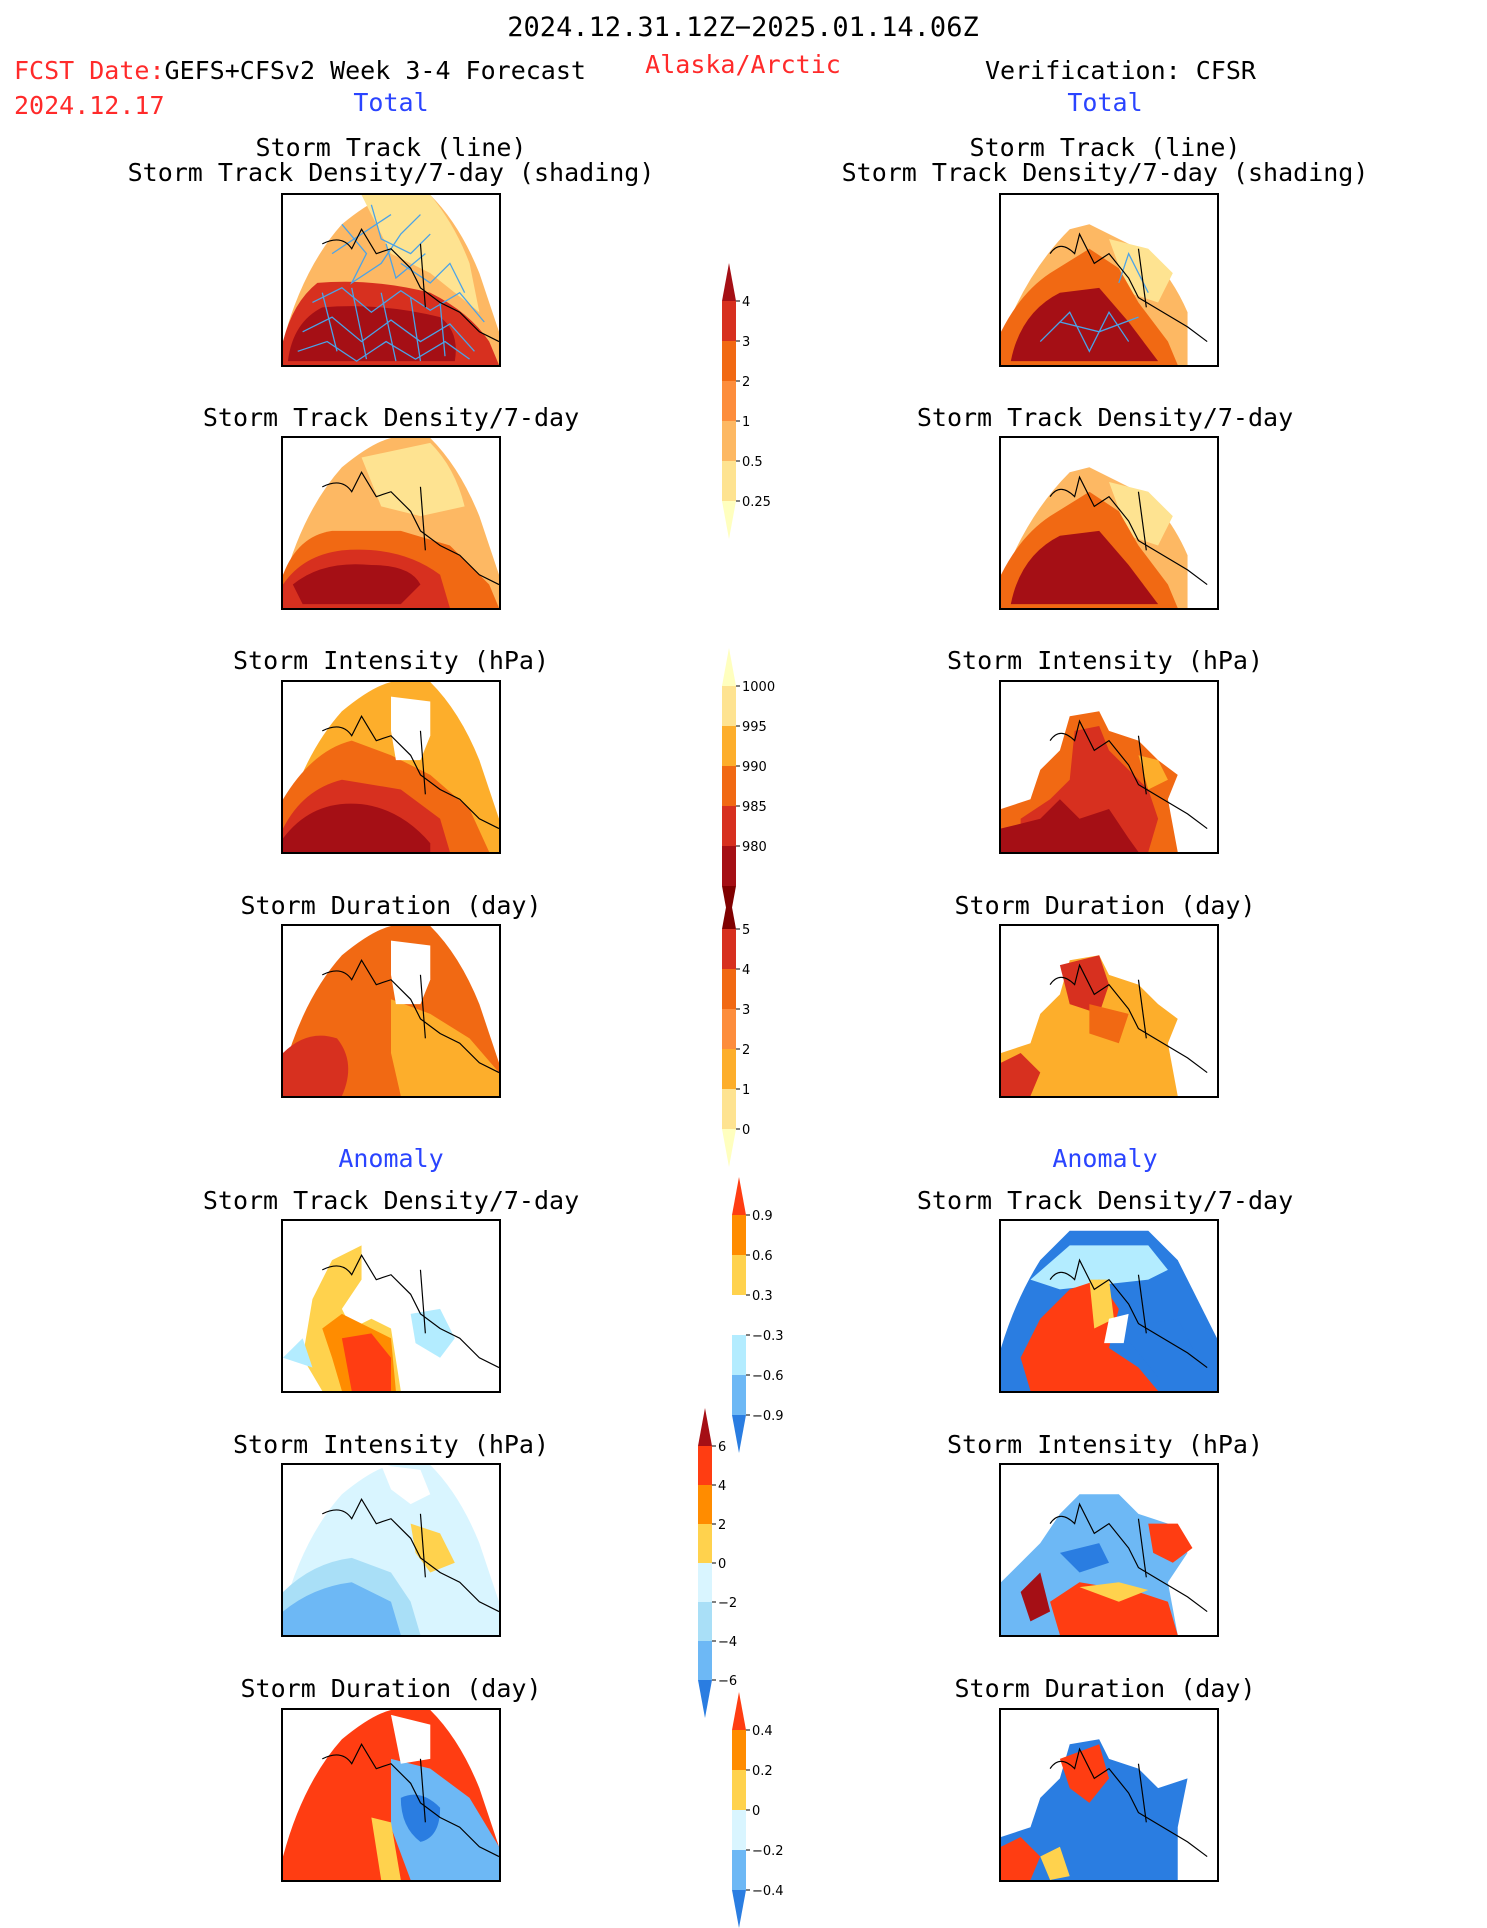 This screenshot has height=1928, width=1487. What do you see at coordinates (743, 27) in the screenshot?
I see `date-range-title: 2024.12.31.12Z−2025.01.14.06Z` at bounding box center [743, 27].